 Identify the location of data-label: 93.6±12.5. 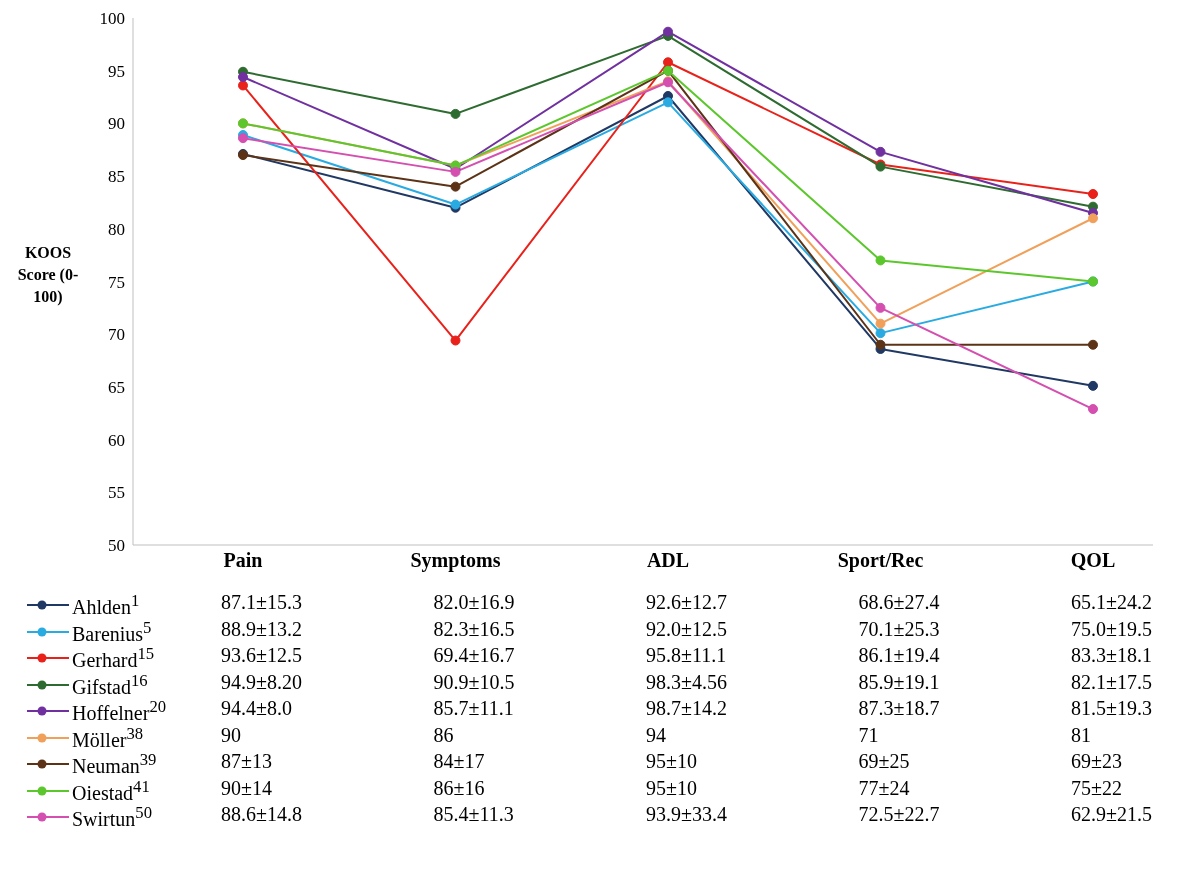
(261, 655).